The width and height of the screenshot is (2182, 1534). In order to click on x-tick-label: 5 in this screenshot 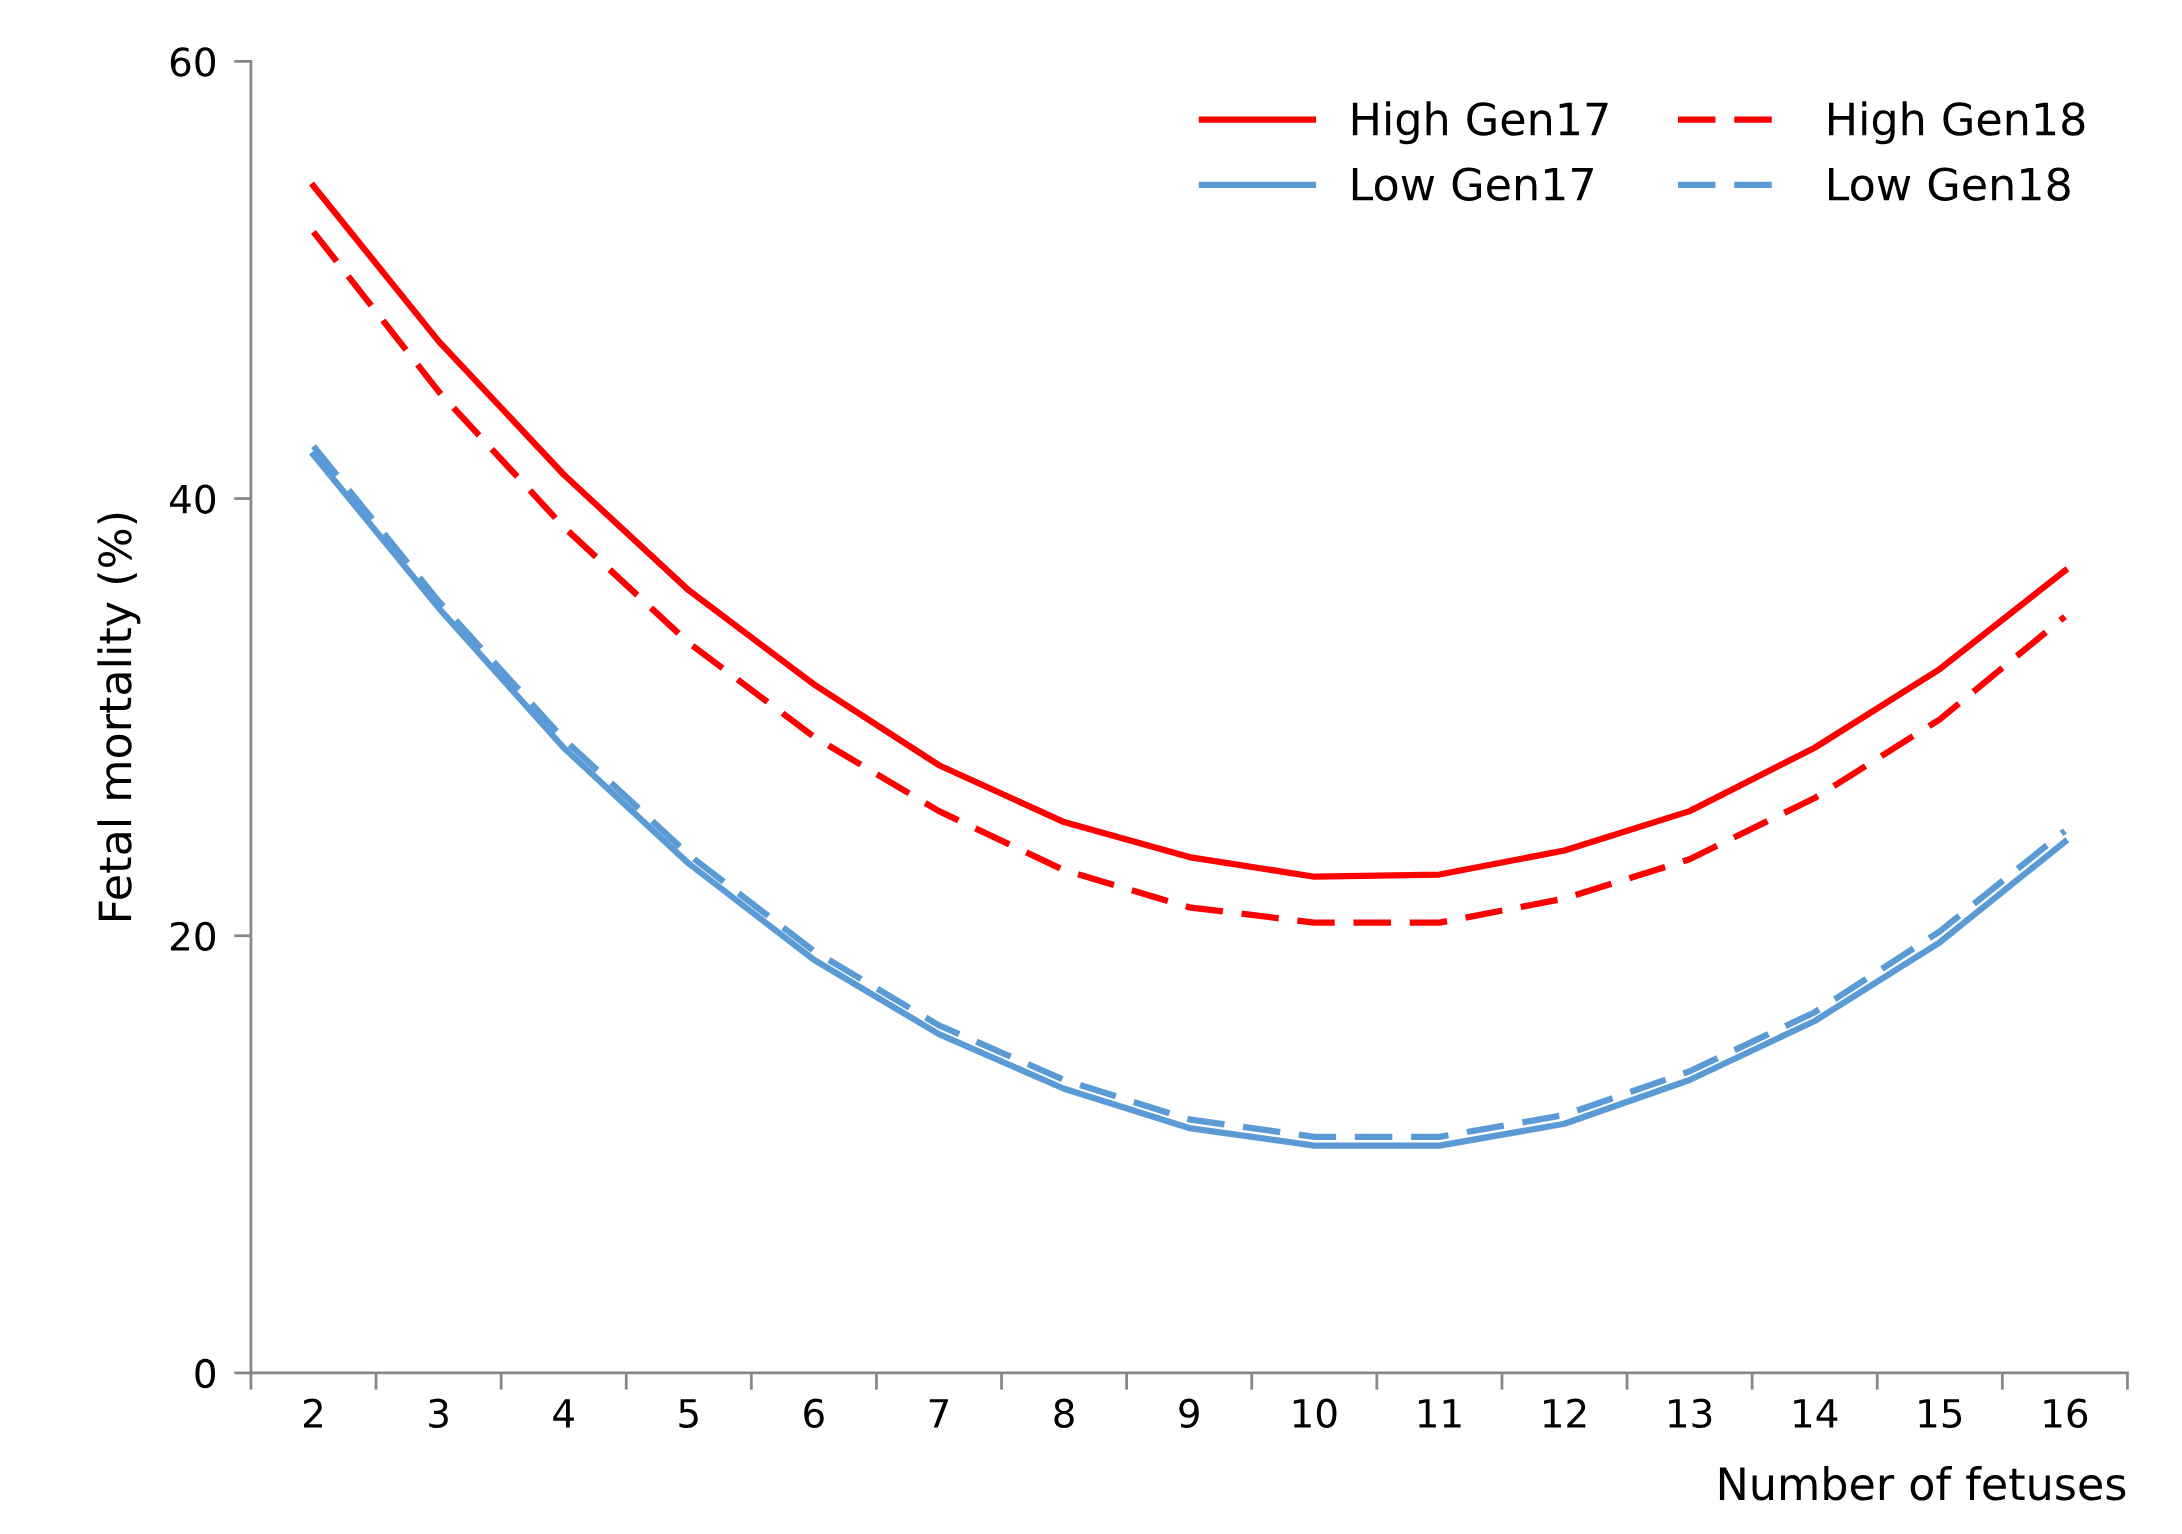, I will do `click(688, 1414)`.